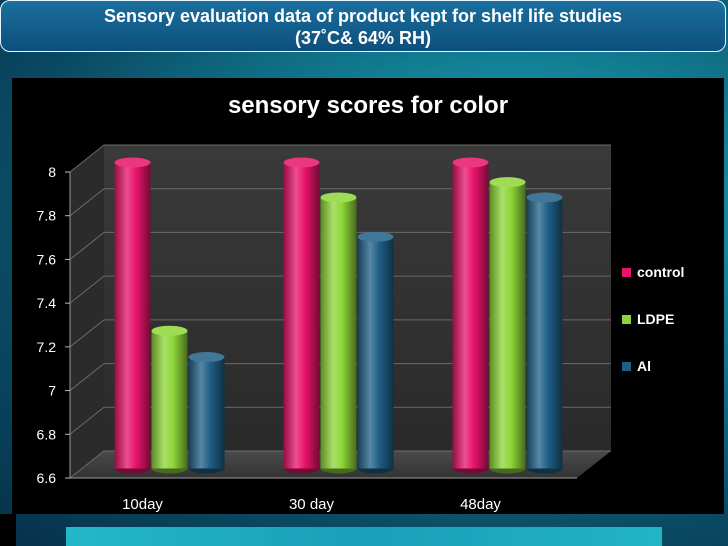  What do you see at coordinates (47, 478) in the screenshot?
I see `y-tick-label: 6.6` at bounding box center [47, 478].